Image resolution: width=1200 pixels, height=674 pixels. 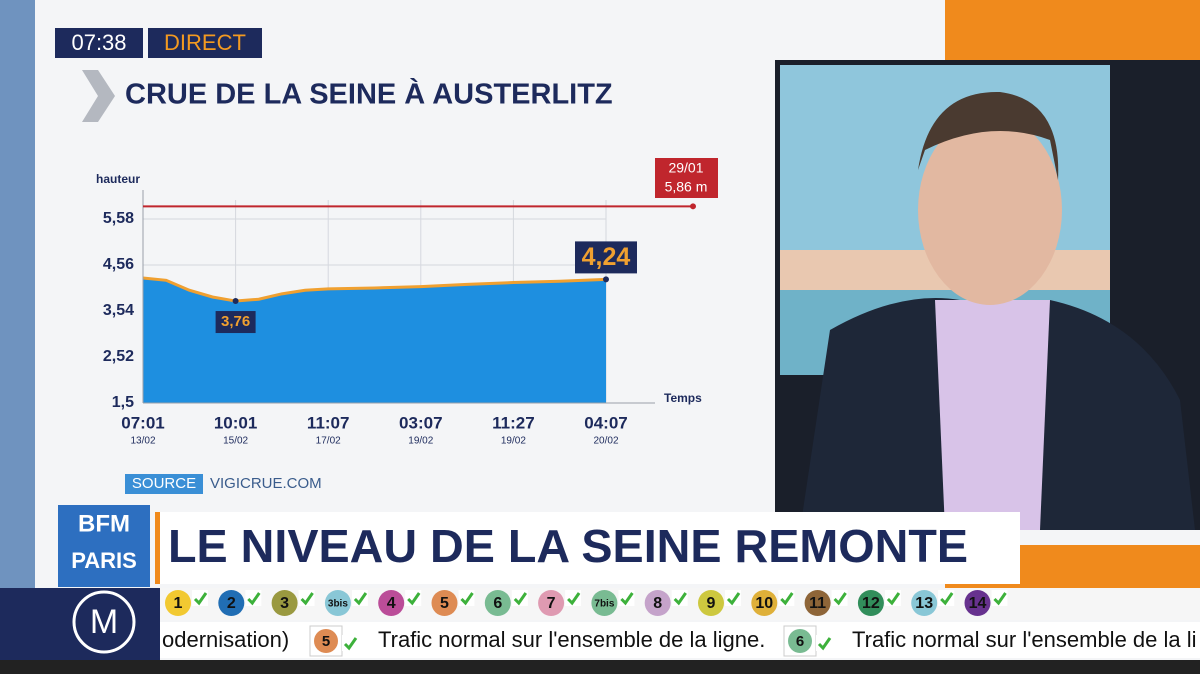 I want to click on metro-line-label: 5, so click(x=444, y=603).